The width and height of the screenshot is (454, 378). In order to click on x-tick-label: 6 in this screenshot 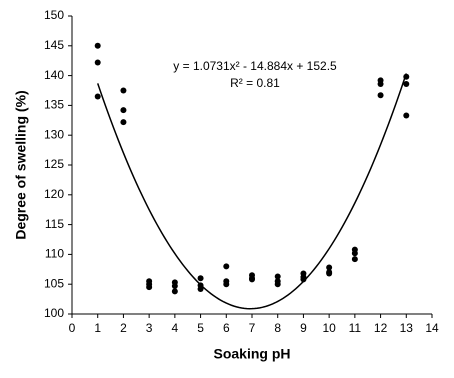, I will do `click(226, 328)`.